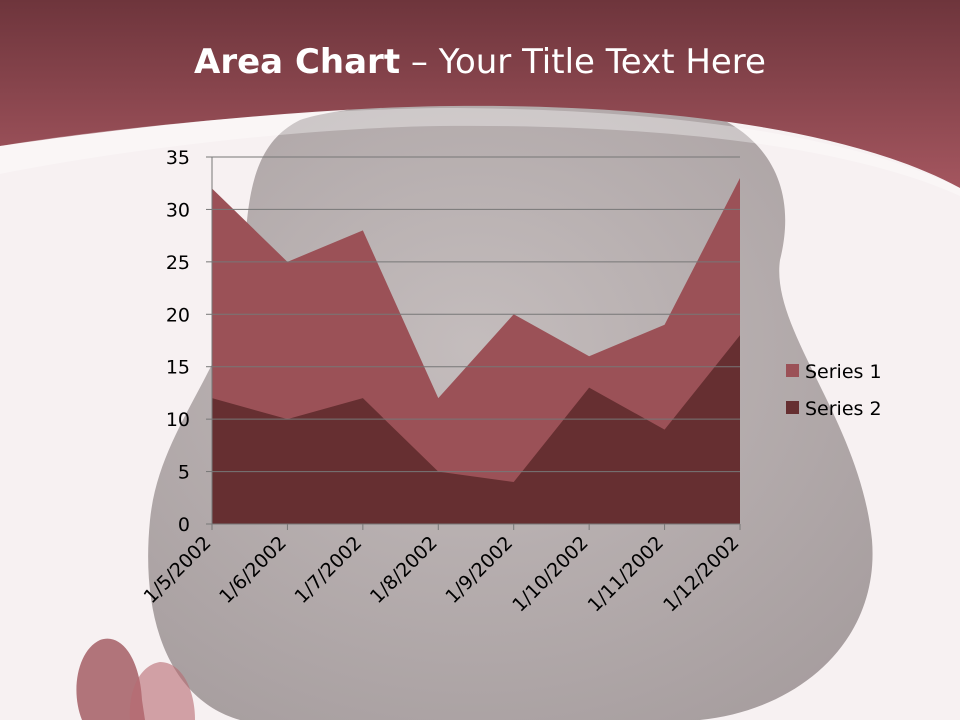  I want to click on y-tick-label: 15, so click(178, 368).